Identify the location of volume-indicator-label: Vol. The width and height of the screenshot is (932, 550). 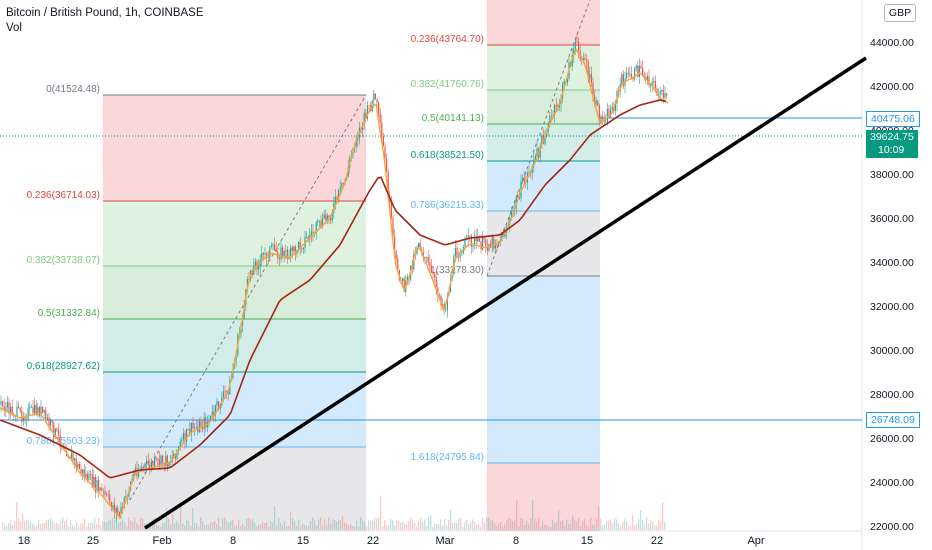
(14, 28).